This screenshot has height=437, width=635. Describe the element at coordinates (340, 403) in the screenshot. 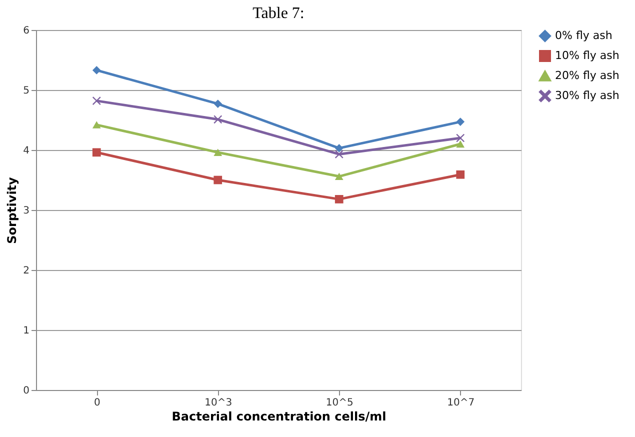

I see `x-tick-label: 10^5` at that location.